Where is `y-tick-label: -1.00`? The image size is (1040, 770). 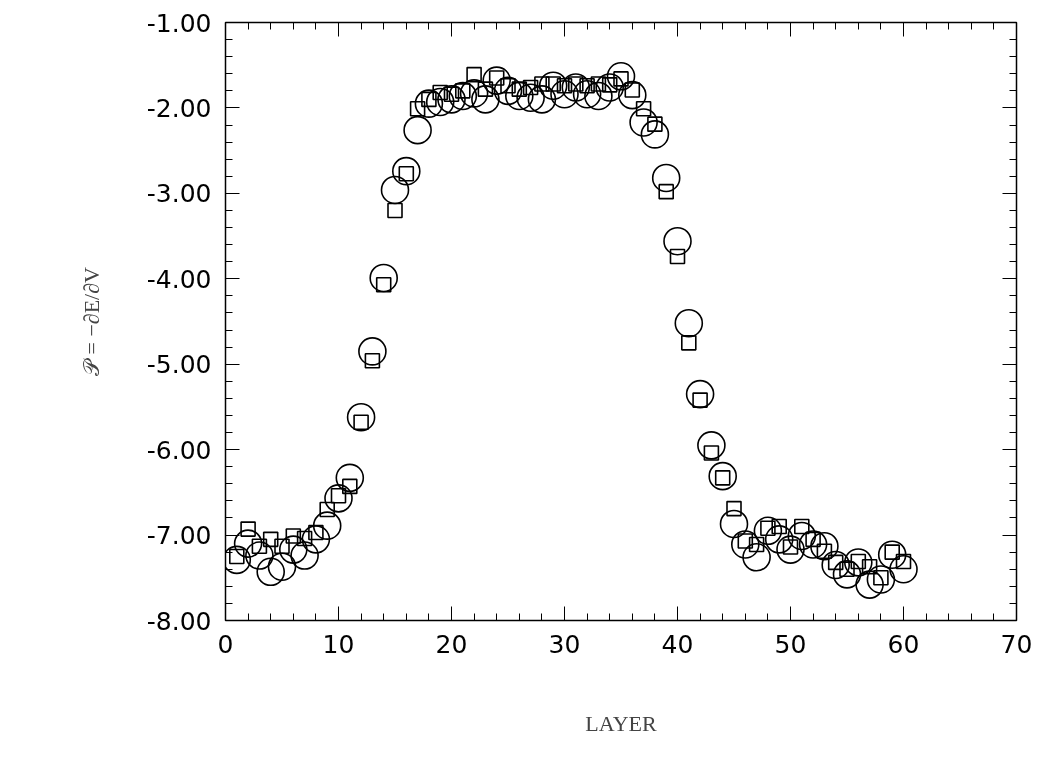 y-tick-label: -1.00 is located at coordinates (179, 23).